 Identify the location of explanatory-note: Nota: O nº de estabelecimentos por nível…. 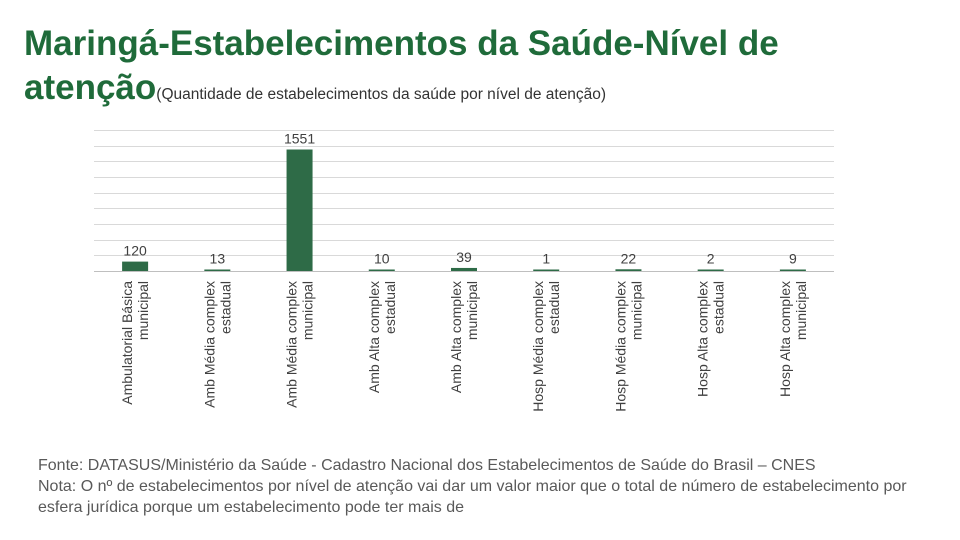
(472, 497).